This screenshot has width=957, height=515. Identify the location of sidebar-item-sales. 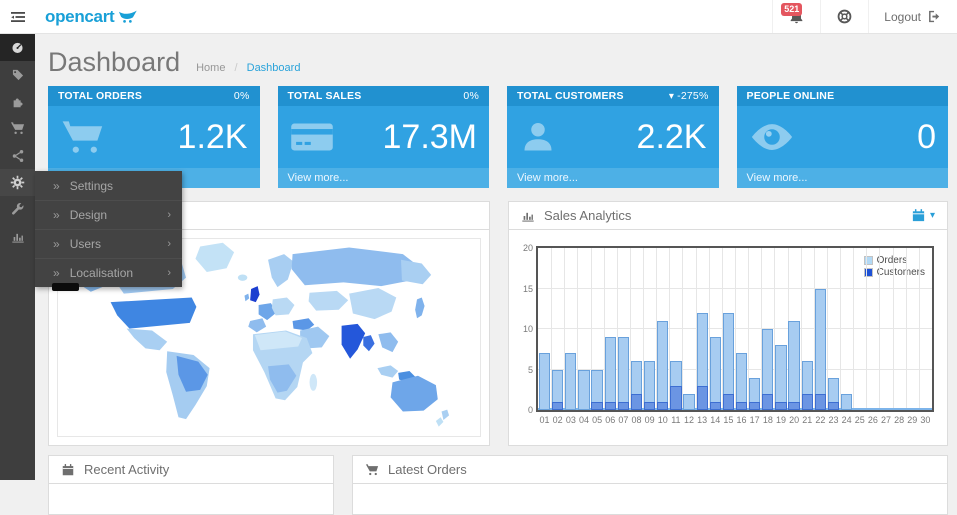
(17, 128).